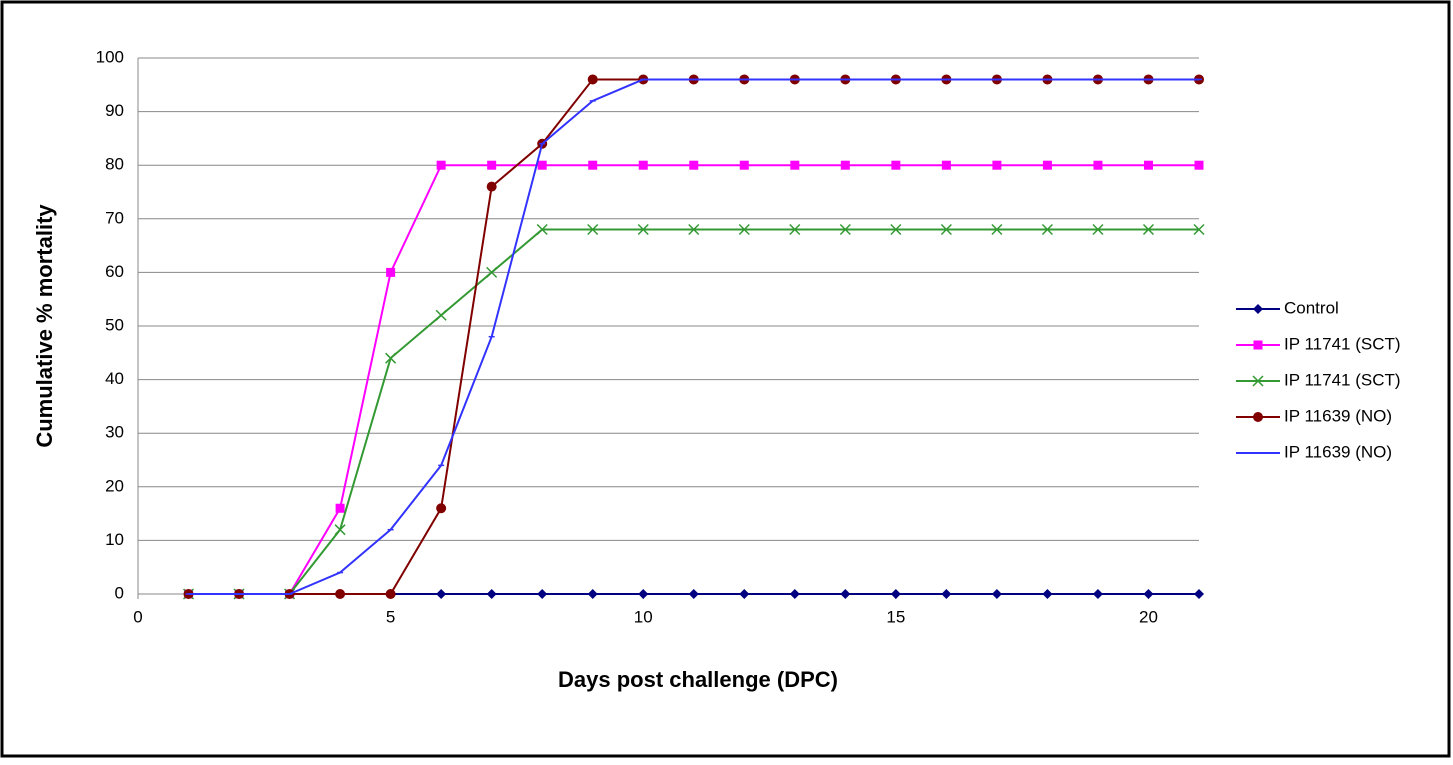 The width and height of the screenshot is (1453, 765). Describe the element at coordinates (643, 616) in the screenshot. I see `x-tick-label: 10` at that location.